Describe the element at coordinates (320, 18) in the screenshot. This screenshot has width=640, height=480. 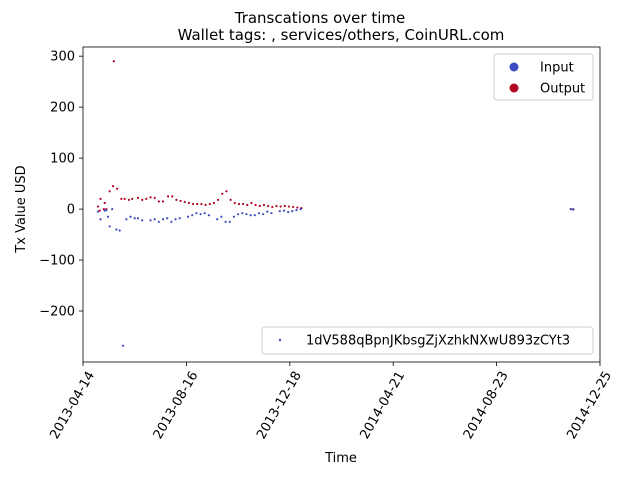
I see `chart-title: Transcations over time` at that location.